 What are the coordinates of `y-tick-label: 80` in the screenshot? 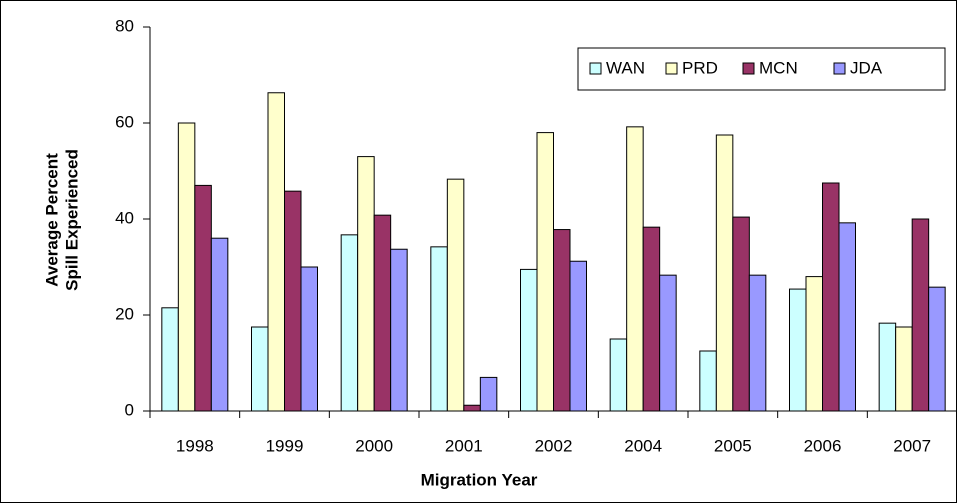 It's located at (124, 25).